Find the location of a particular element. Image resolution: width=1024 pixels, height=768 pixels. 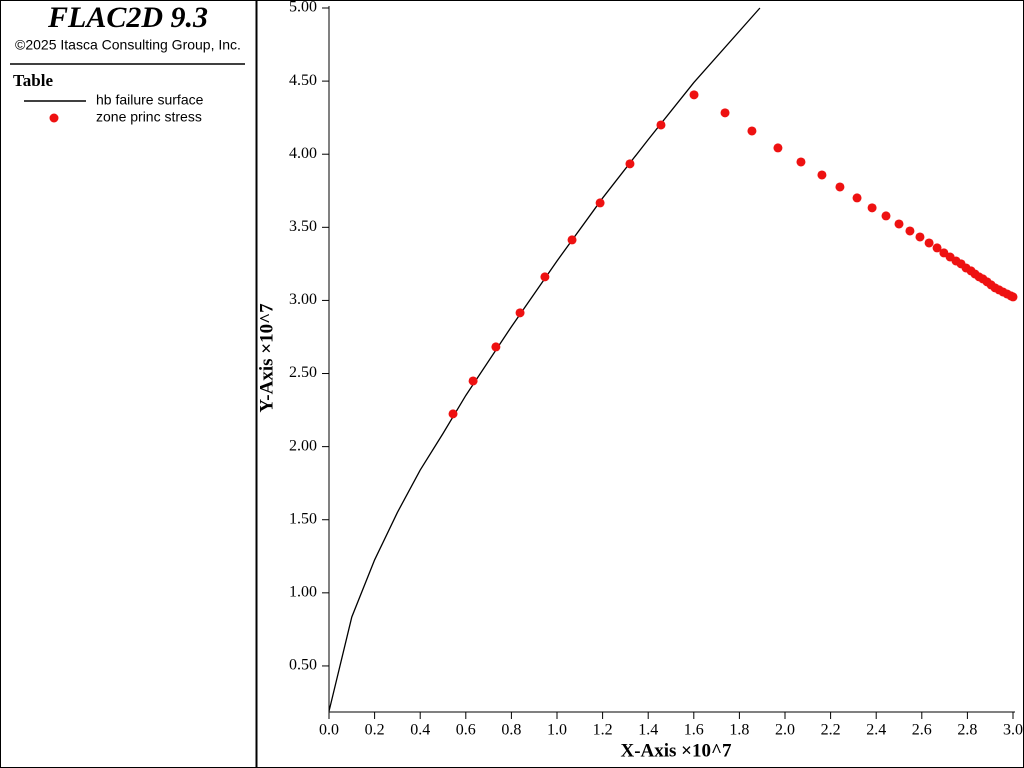

x-axis-label: X-Axis ×10^7 is located at coordinates (676, 750).